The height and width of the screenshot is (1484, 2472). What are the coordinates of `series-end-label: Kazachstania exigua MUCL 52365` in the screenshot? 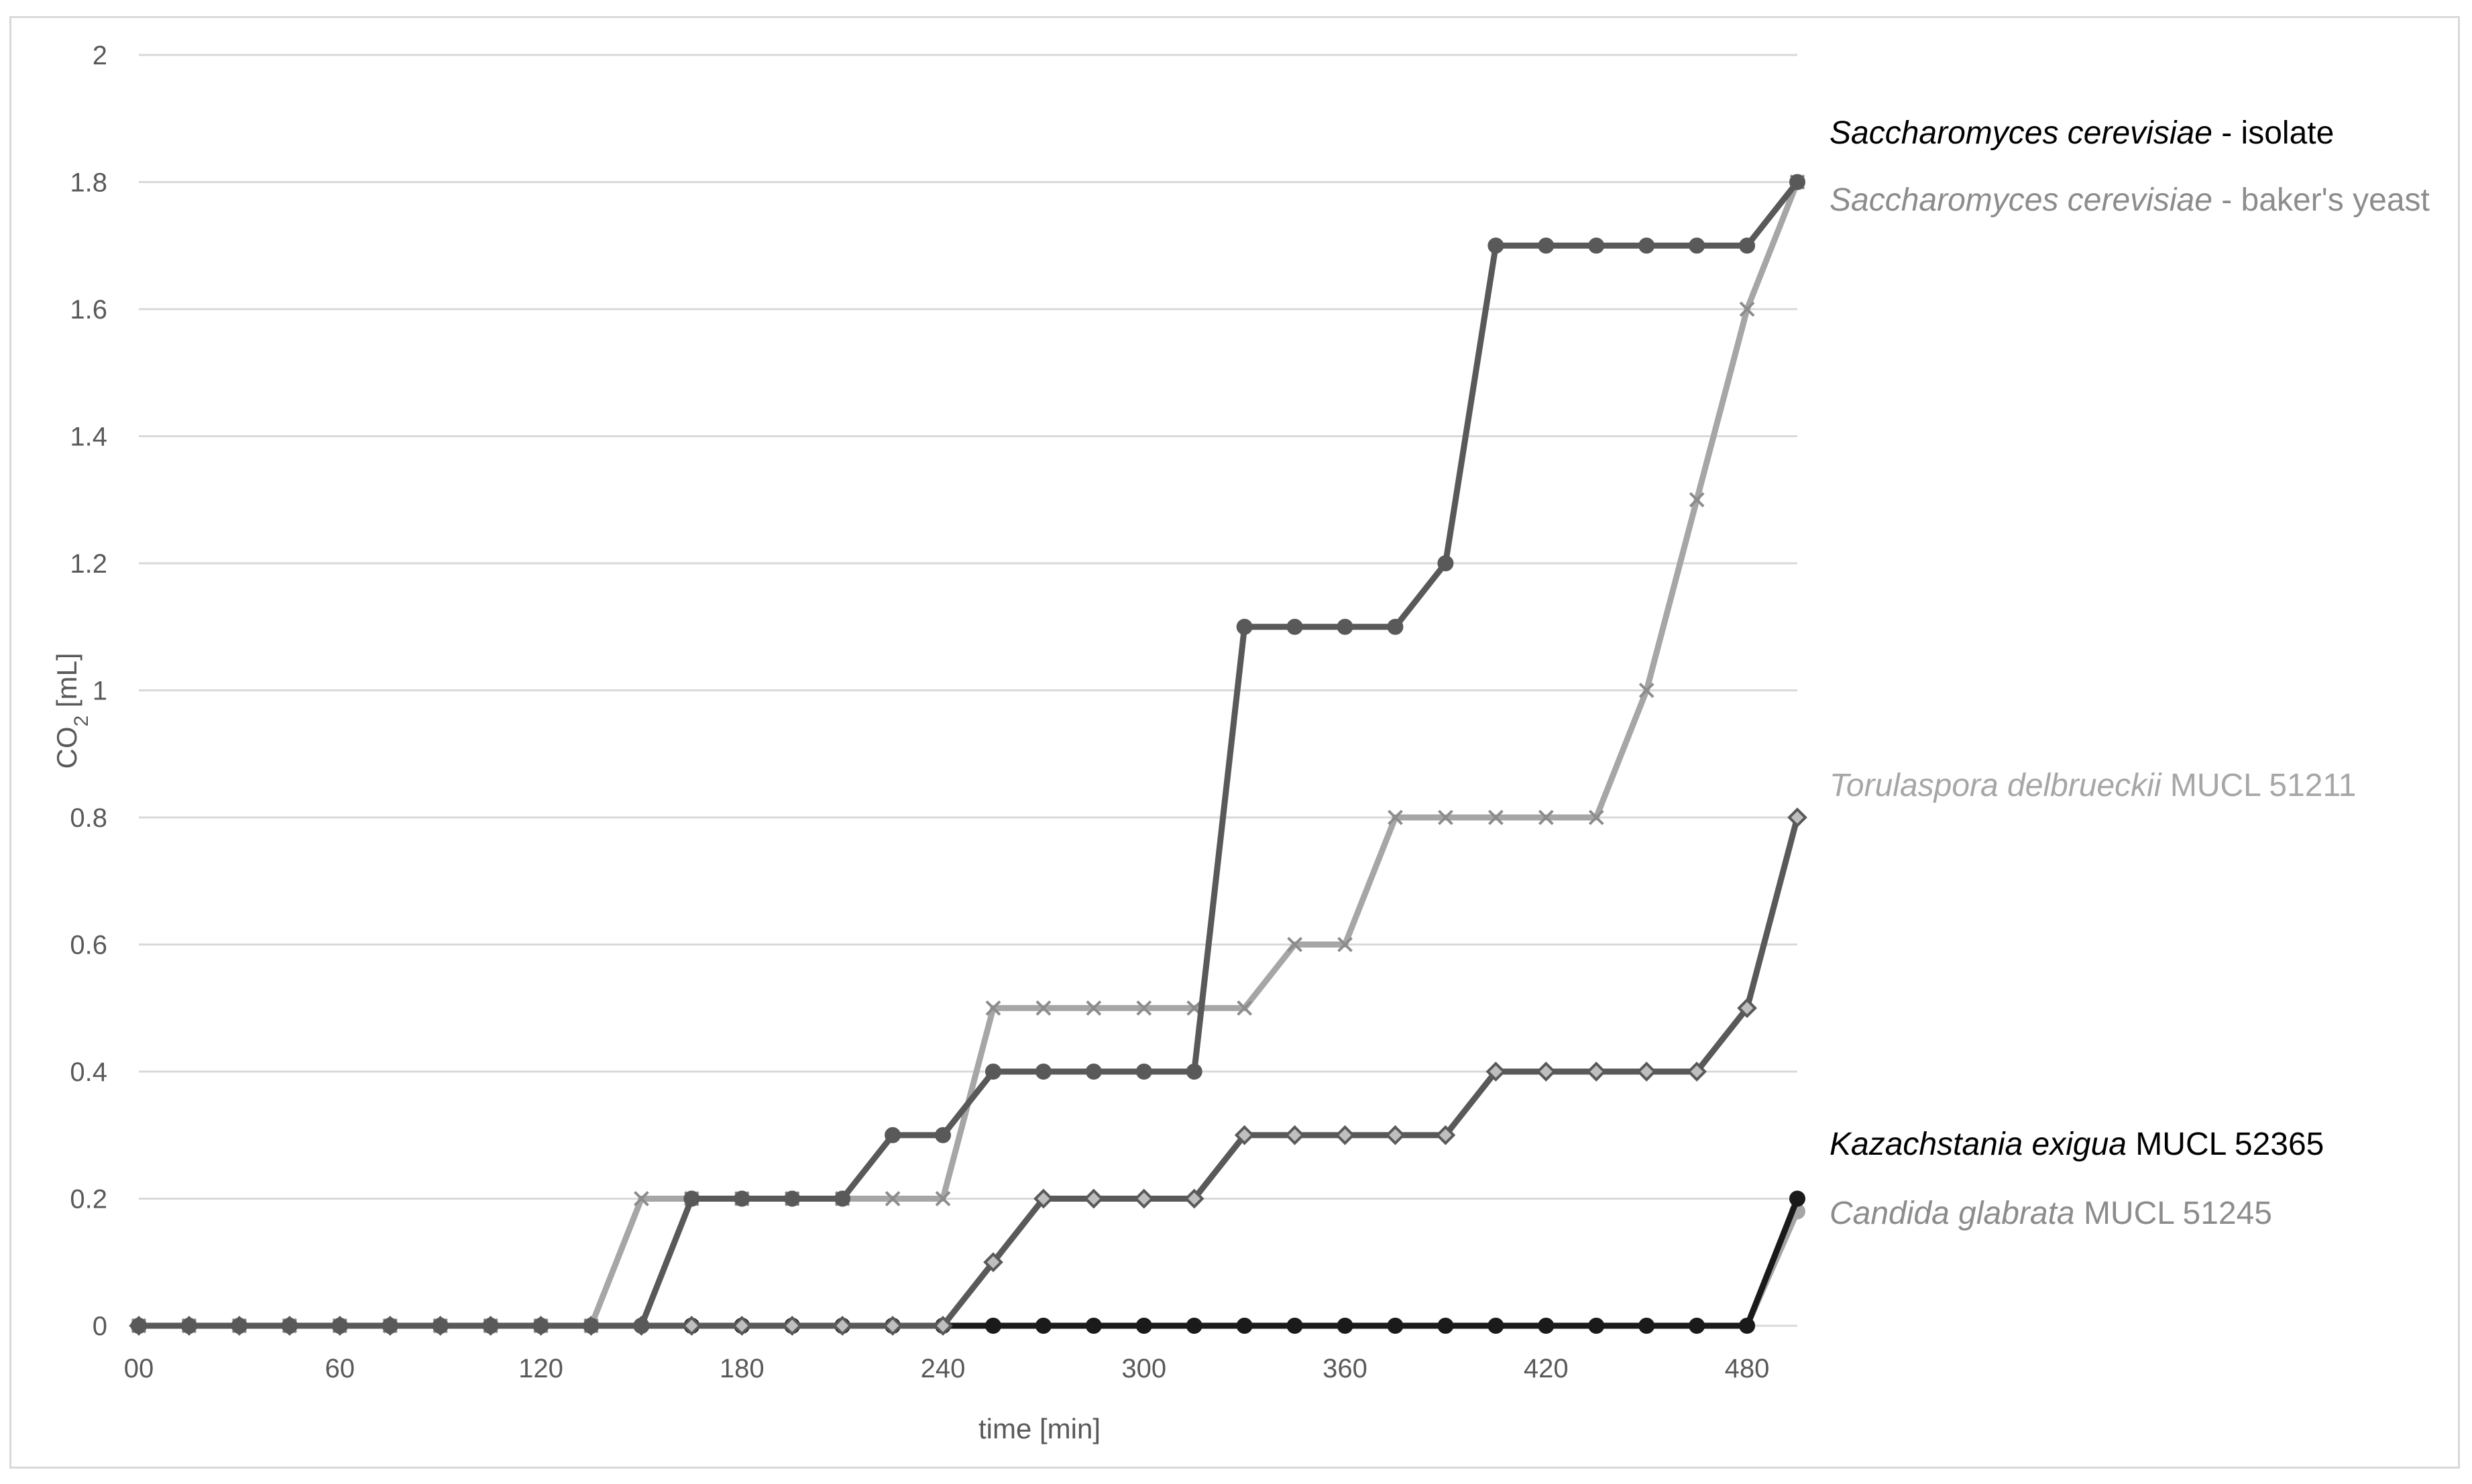 It's located at (2077, 1144).